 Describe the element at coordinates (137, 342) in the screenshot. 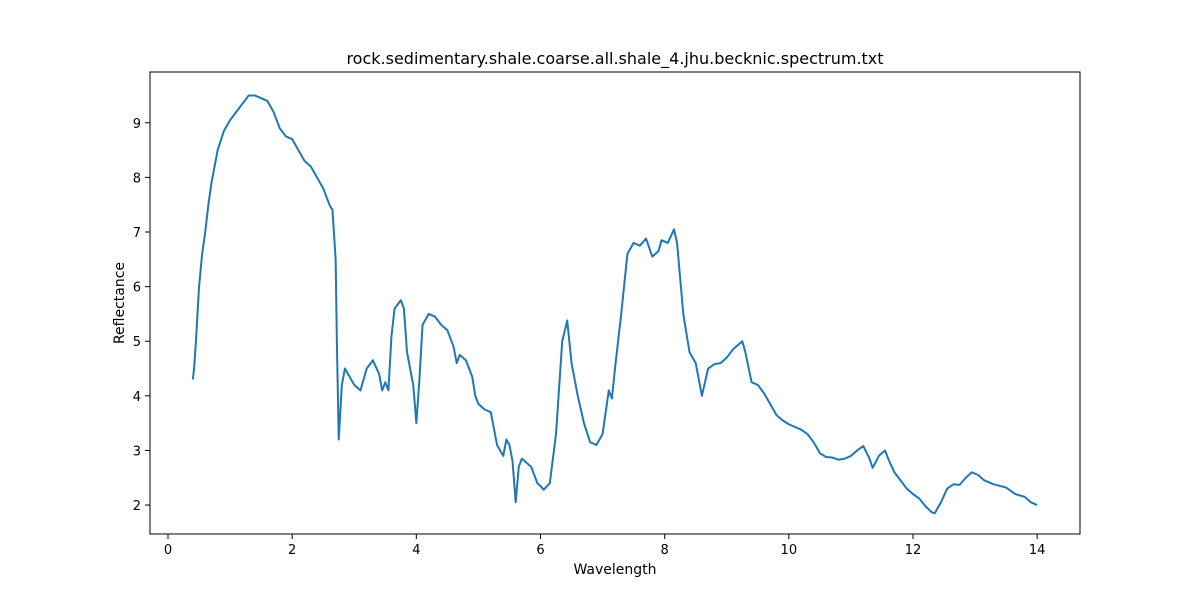

I see `y-tick-label: 5` at that location.